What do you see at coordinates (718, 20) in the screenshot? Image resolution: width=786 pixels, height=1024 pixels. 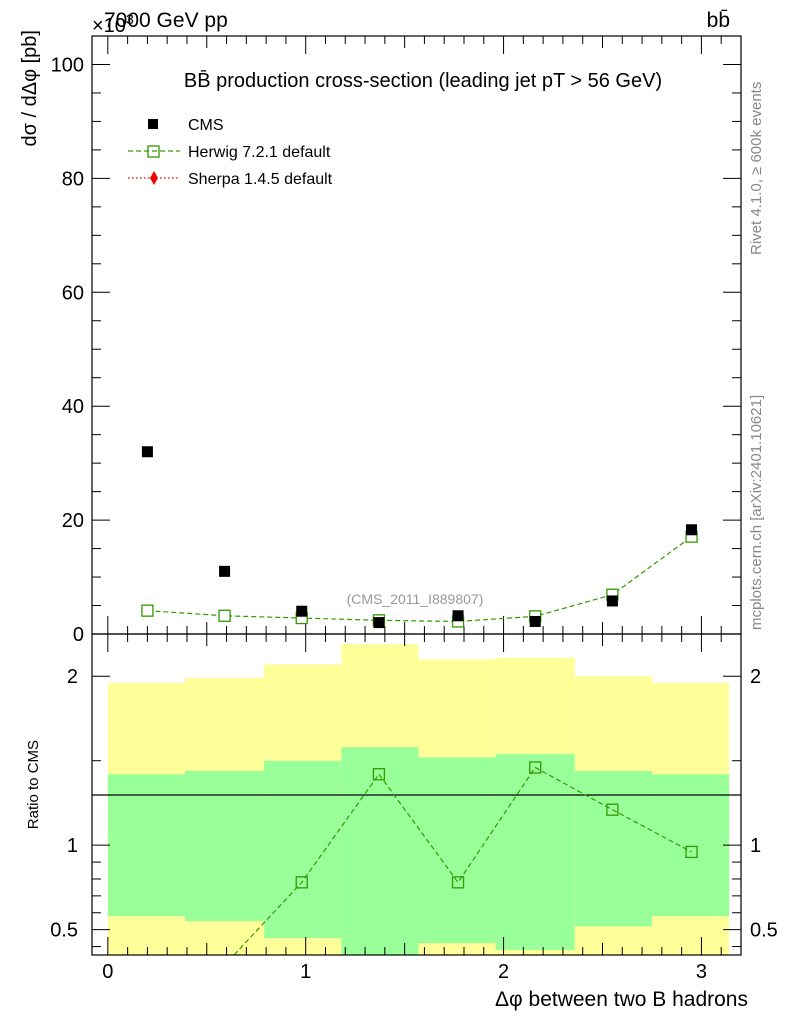 I see `process-label: bb̄` at bounding box center [718, 20].